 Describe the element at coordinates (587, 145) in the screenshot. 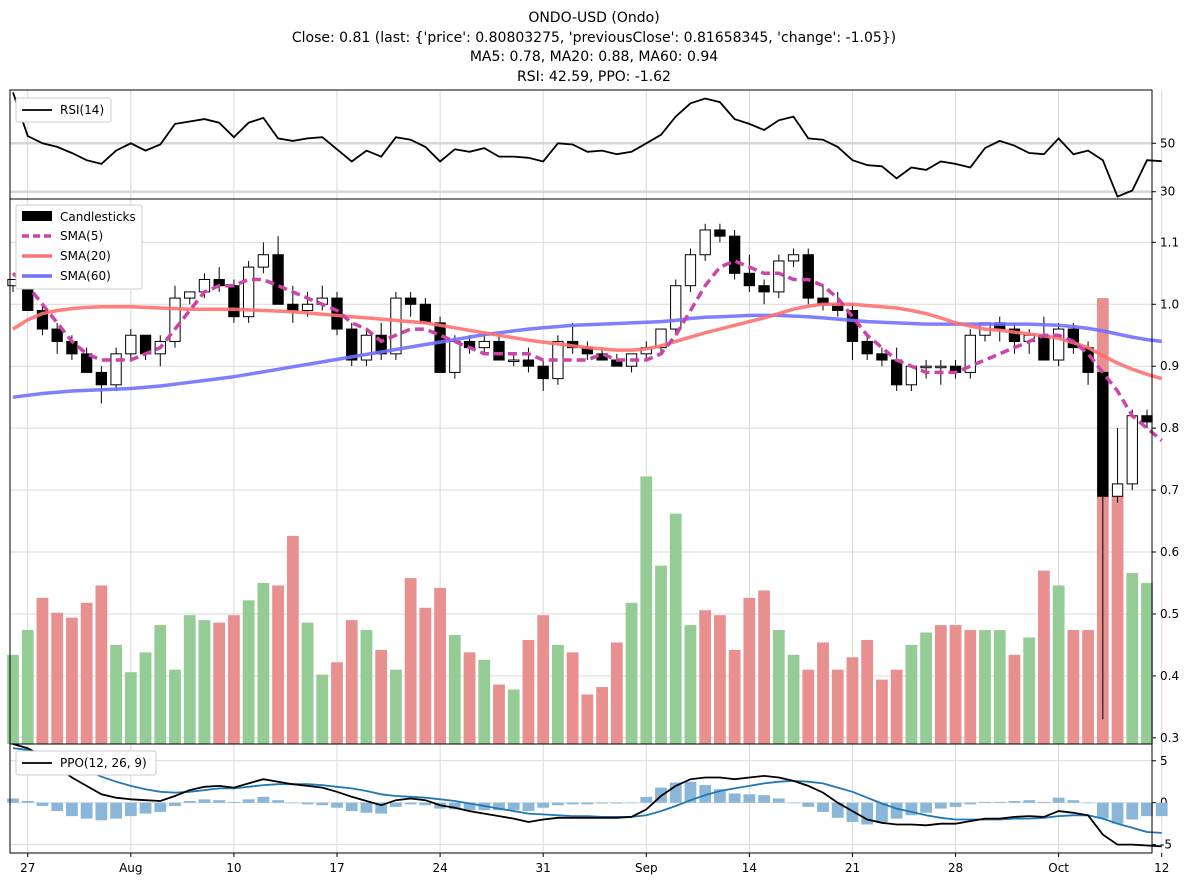

I see `rsi-line` at that location.